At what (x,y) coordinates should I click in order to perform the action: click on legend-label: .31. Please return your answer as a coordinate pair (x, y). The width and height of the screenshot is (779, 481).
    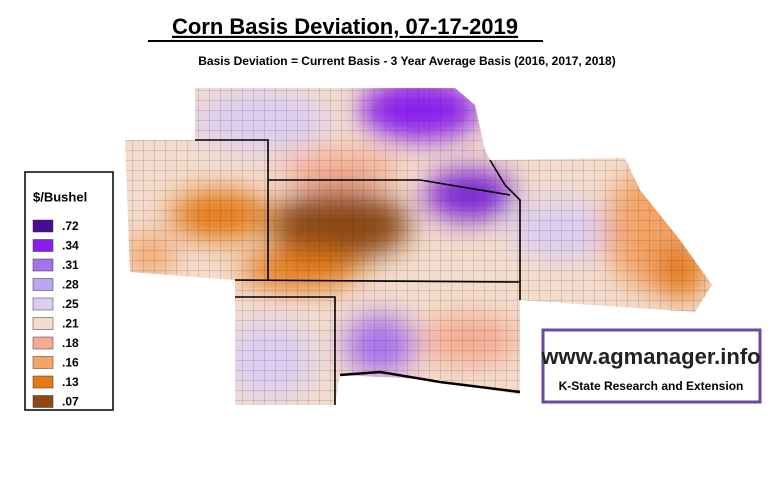
    Looking at the image, I should click on (70, 265).